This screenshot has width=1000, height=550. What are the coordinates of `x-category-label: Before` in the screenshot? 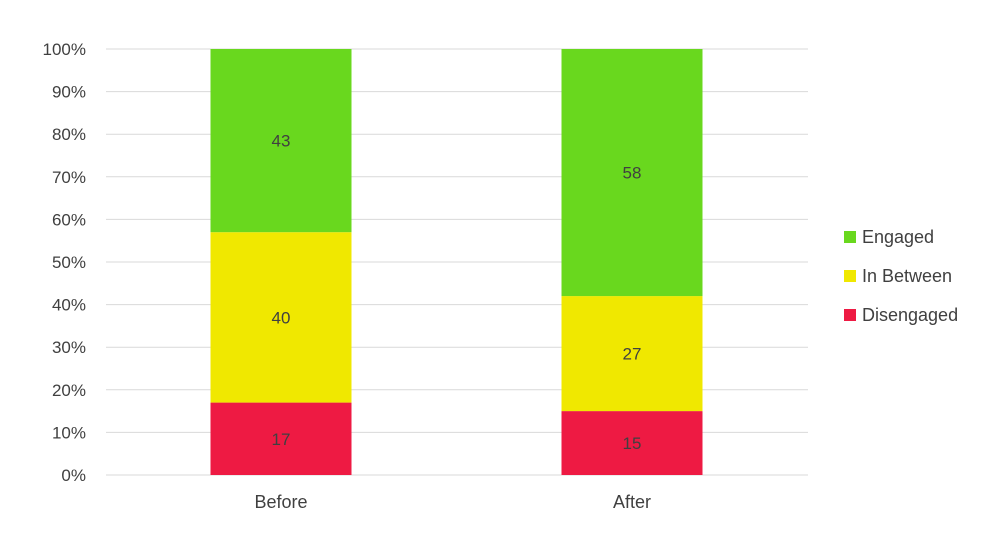 It's located at (280, 502).